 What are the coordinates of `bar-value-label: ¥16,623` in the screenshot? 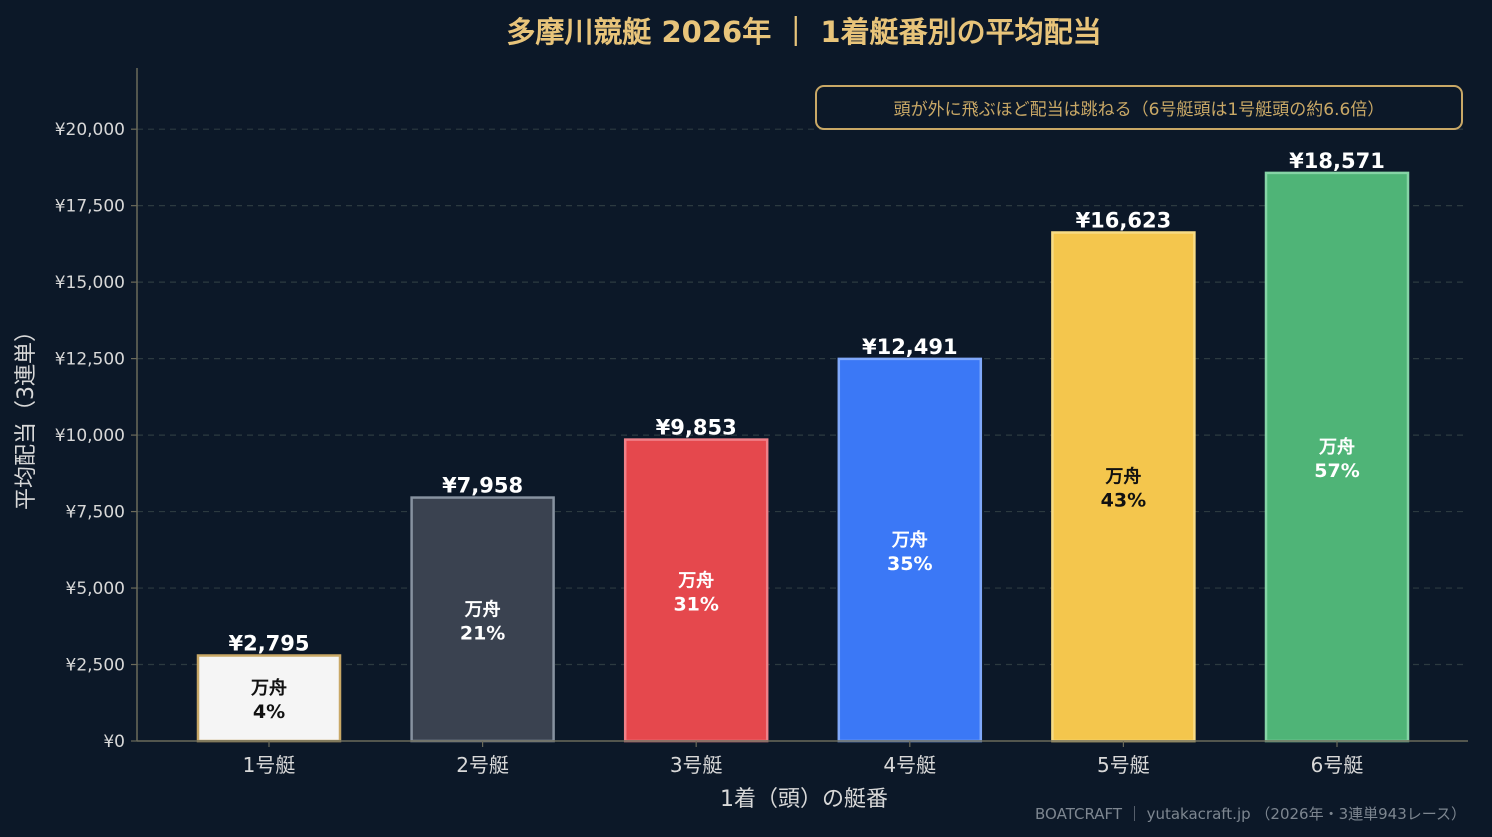 It's located at (1124, 220).